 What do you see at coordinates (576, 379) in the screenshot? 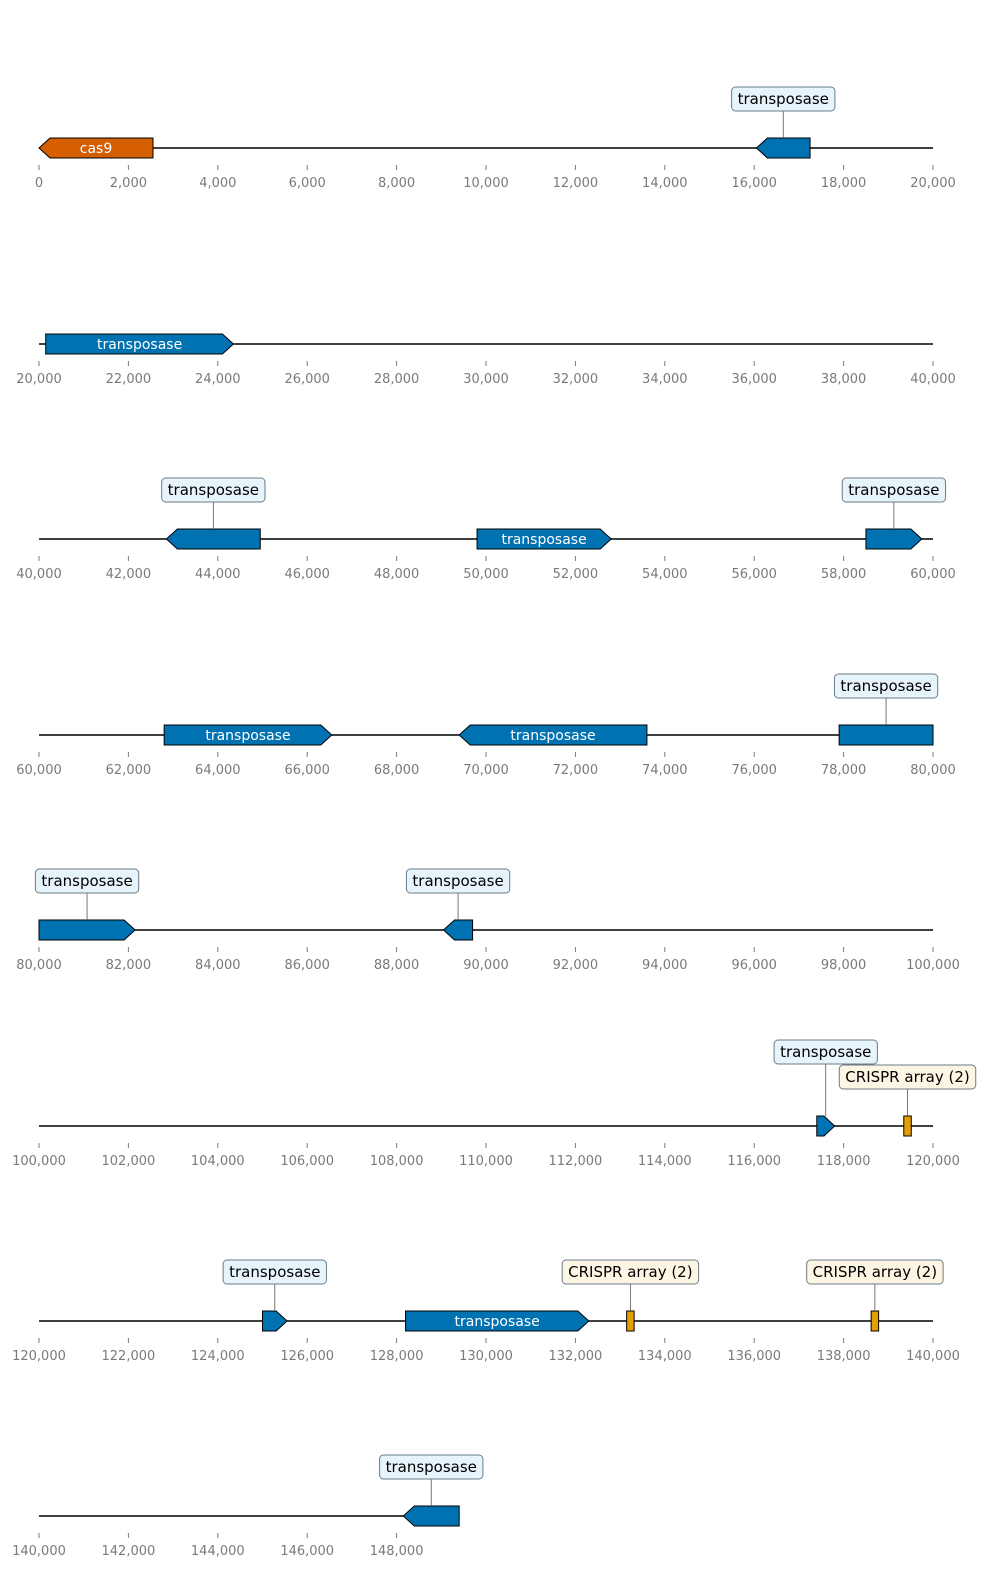
I see `axis-tick-label: 32,000` at bounding box center [576, 379].